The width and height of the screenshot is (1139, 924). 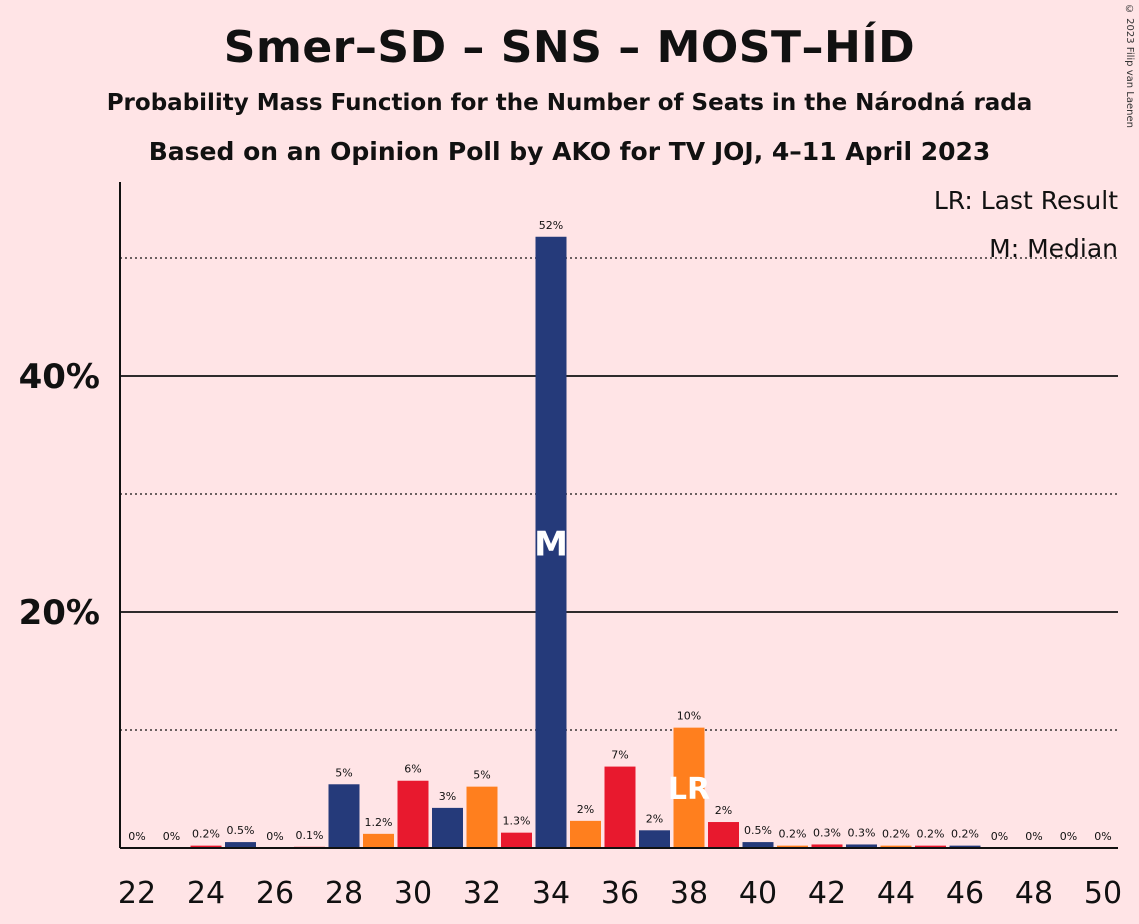 What do you see at coordinates (569, 47) in the screenshot?
I see `chart-title: Smer–SD – SNS – MOST–HÍD` at bounding box center [569, 47].